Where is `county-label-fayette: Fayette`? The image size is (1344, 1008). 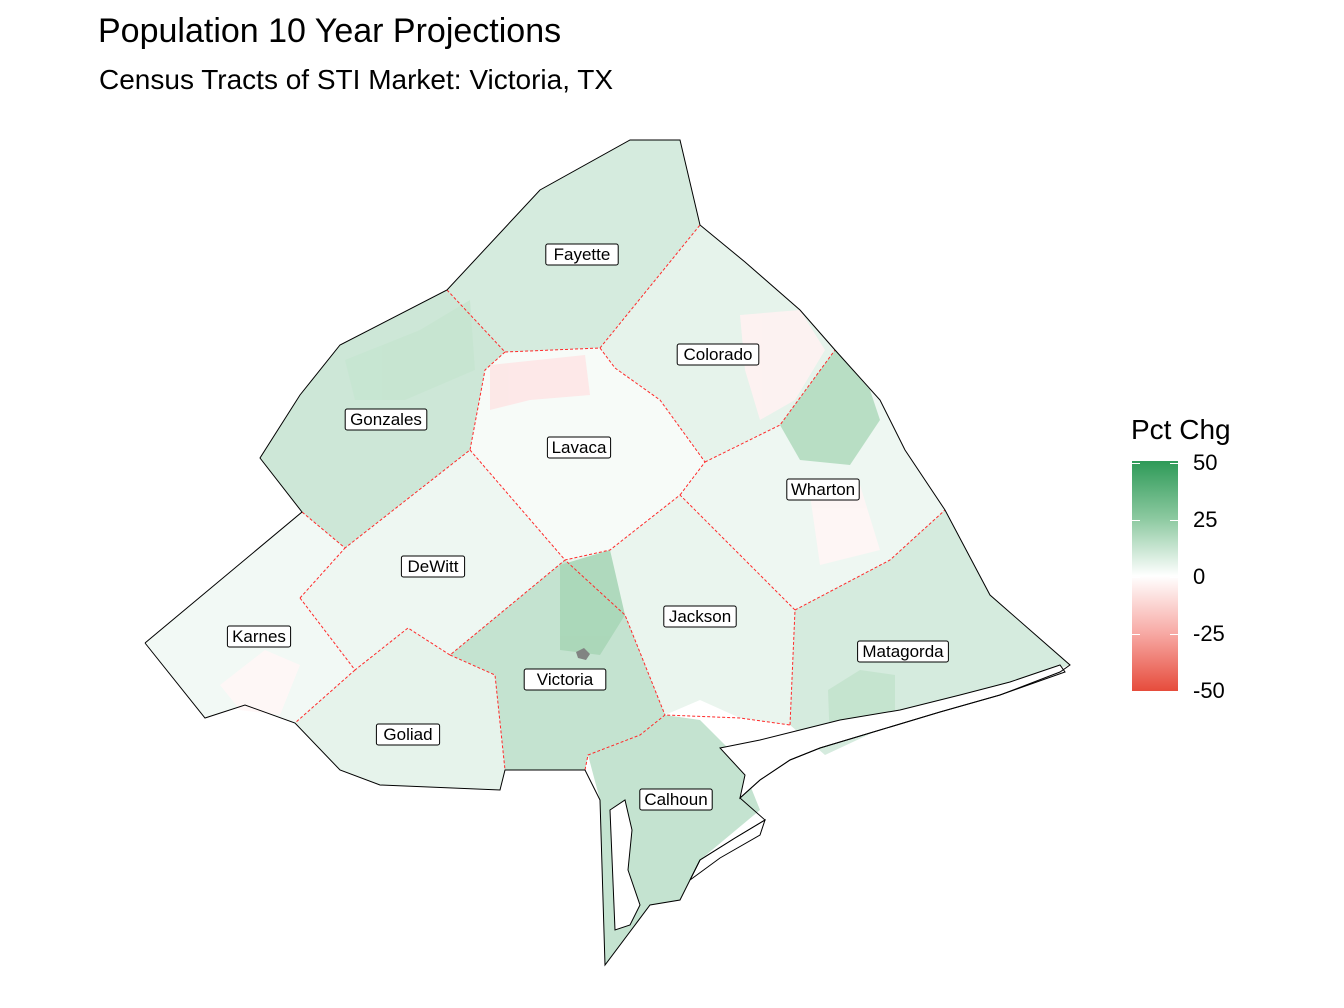
county-label-fayette: Fayette is located at coordinates (582, 254).